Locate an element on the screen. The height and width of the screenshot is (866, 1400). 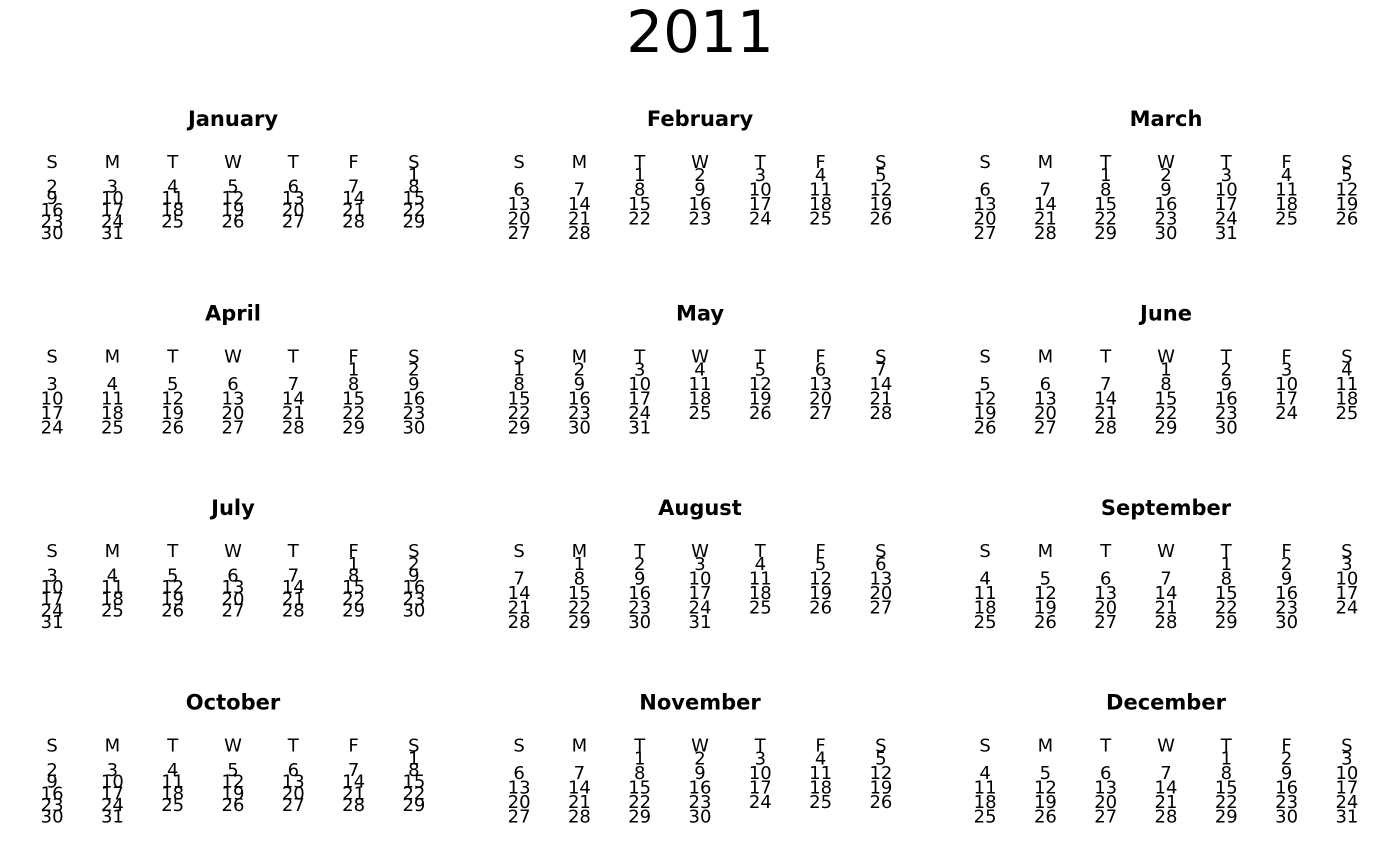
day-number: 30 is located at coordinates (52, 817).